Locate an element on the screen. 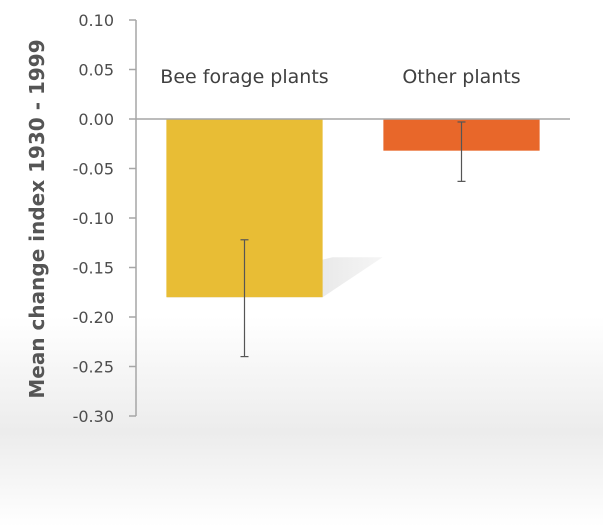  y-tick-label: 0.10 is located at coordinates (96, 20).